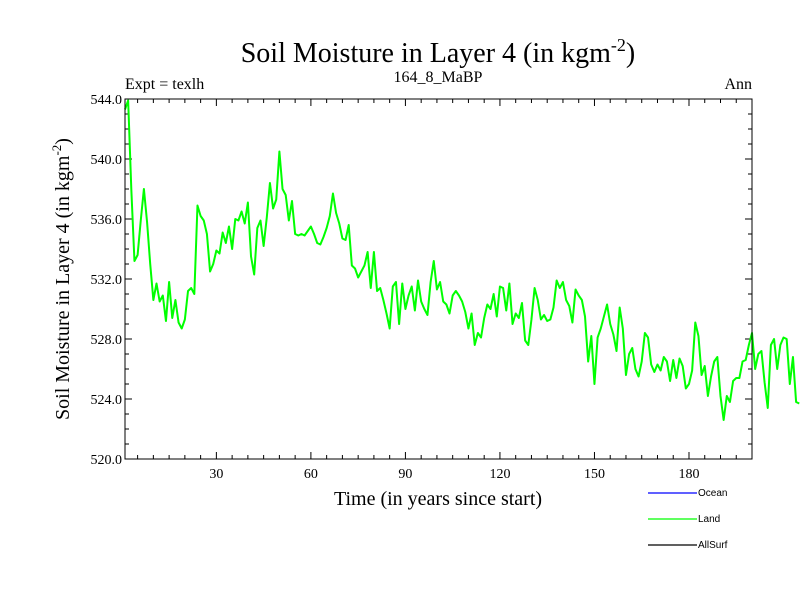 Image resolution: width=800 pixels, height=600 pixels. What do you see at coordinates (216, 474) in the screenshot?
I see `x-tick-label: 30` at bounding box center [216, 474].